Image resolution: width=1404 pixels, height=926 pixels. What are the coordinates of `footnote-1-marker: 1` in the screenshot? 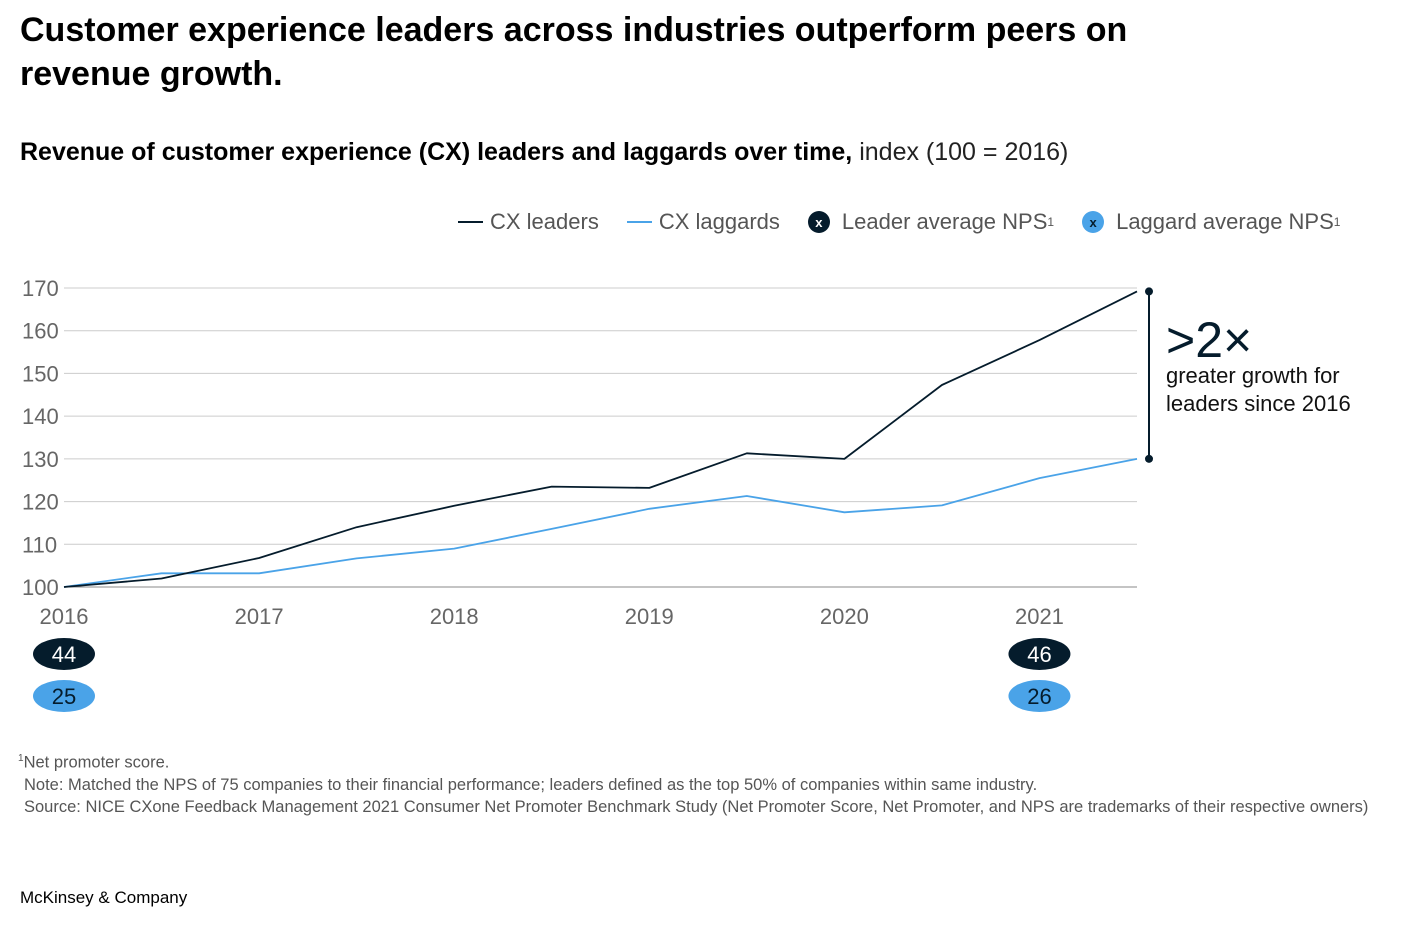 It's located at (21, 758).